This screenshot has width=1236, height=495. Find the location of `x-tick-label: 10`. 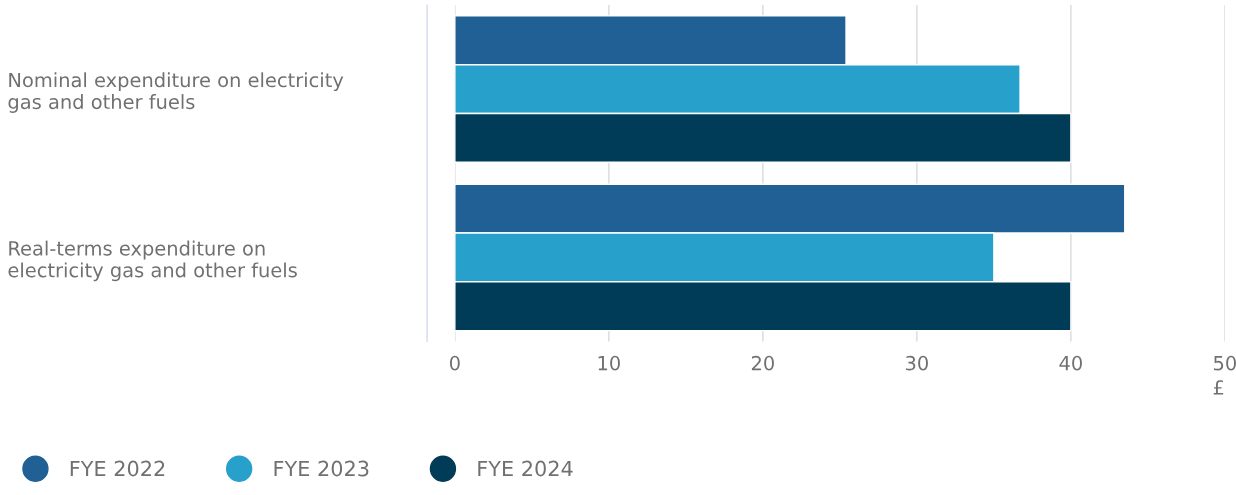

x-tick-label: 10 is located at coordinates (609, 363).